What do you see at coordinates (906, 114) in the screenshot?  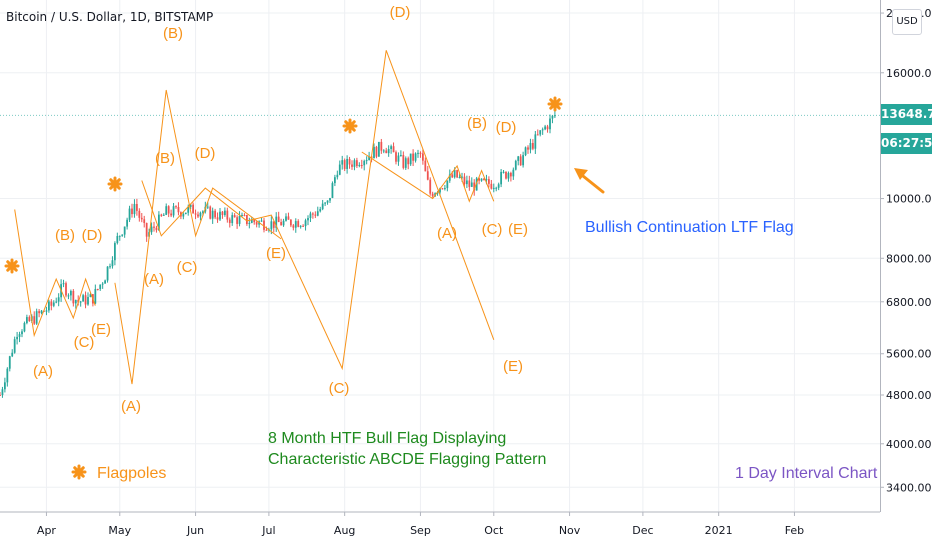 I see `last-price-badge: 13648.70` at bounding box center [906, 114].